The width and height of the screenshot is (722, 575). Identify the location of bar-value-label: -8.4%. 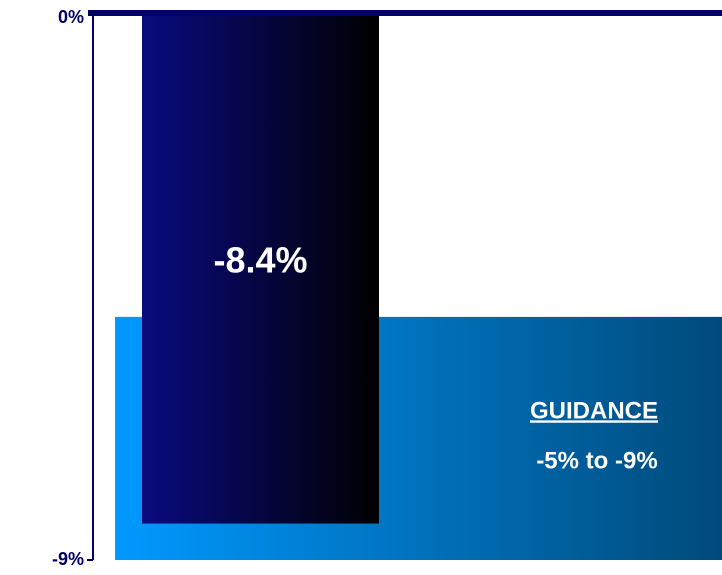
(260, 260).